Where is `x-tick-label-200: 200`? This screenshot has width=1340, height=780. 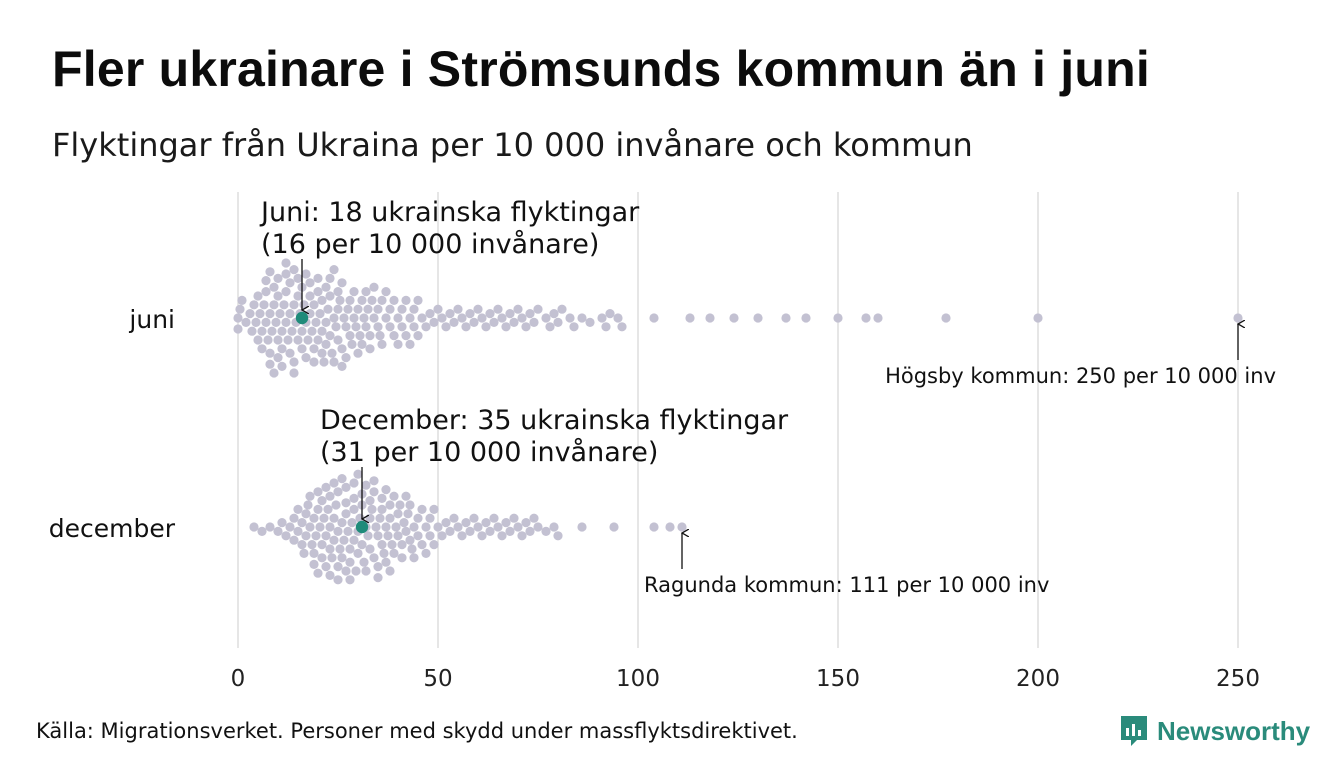
x-tick-label-200: 200 is located at coordinates (1038, 679).